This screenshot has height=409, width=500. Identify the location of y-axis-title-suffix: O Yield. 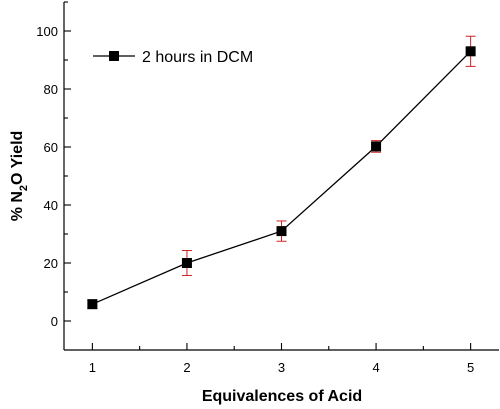
(17, 158).